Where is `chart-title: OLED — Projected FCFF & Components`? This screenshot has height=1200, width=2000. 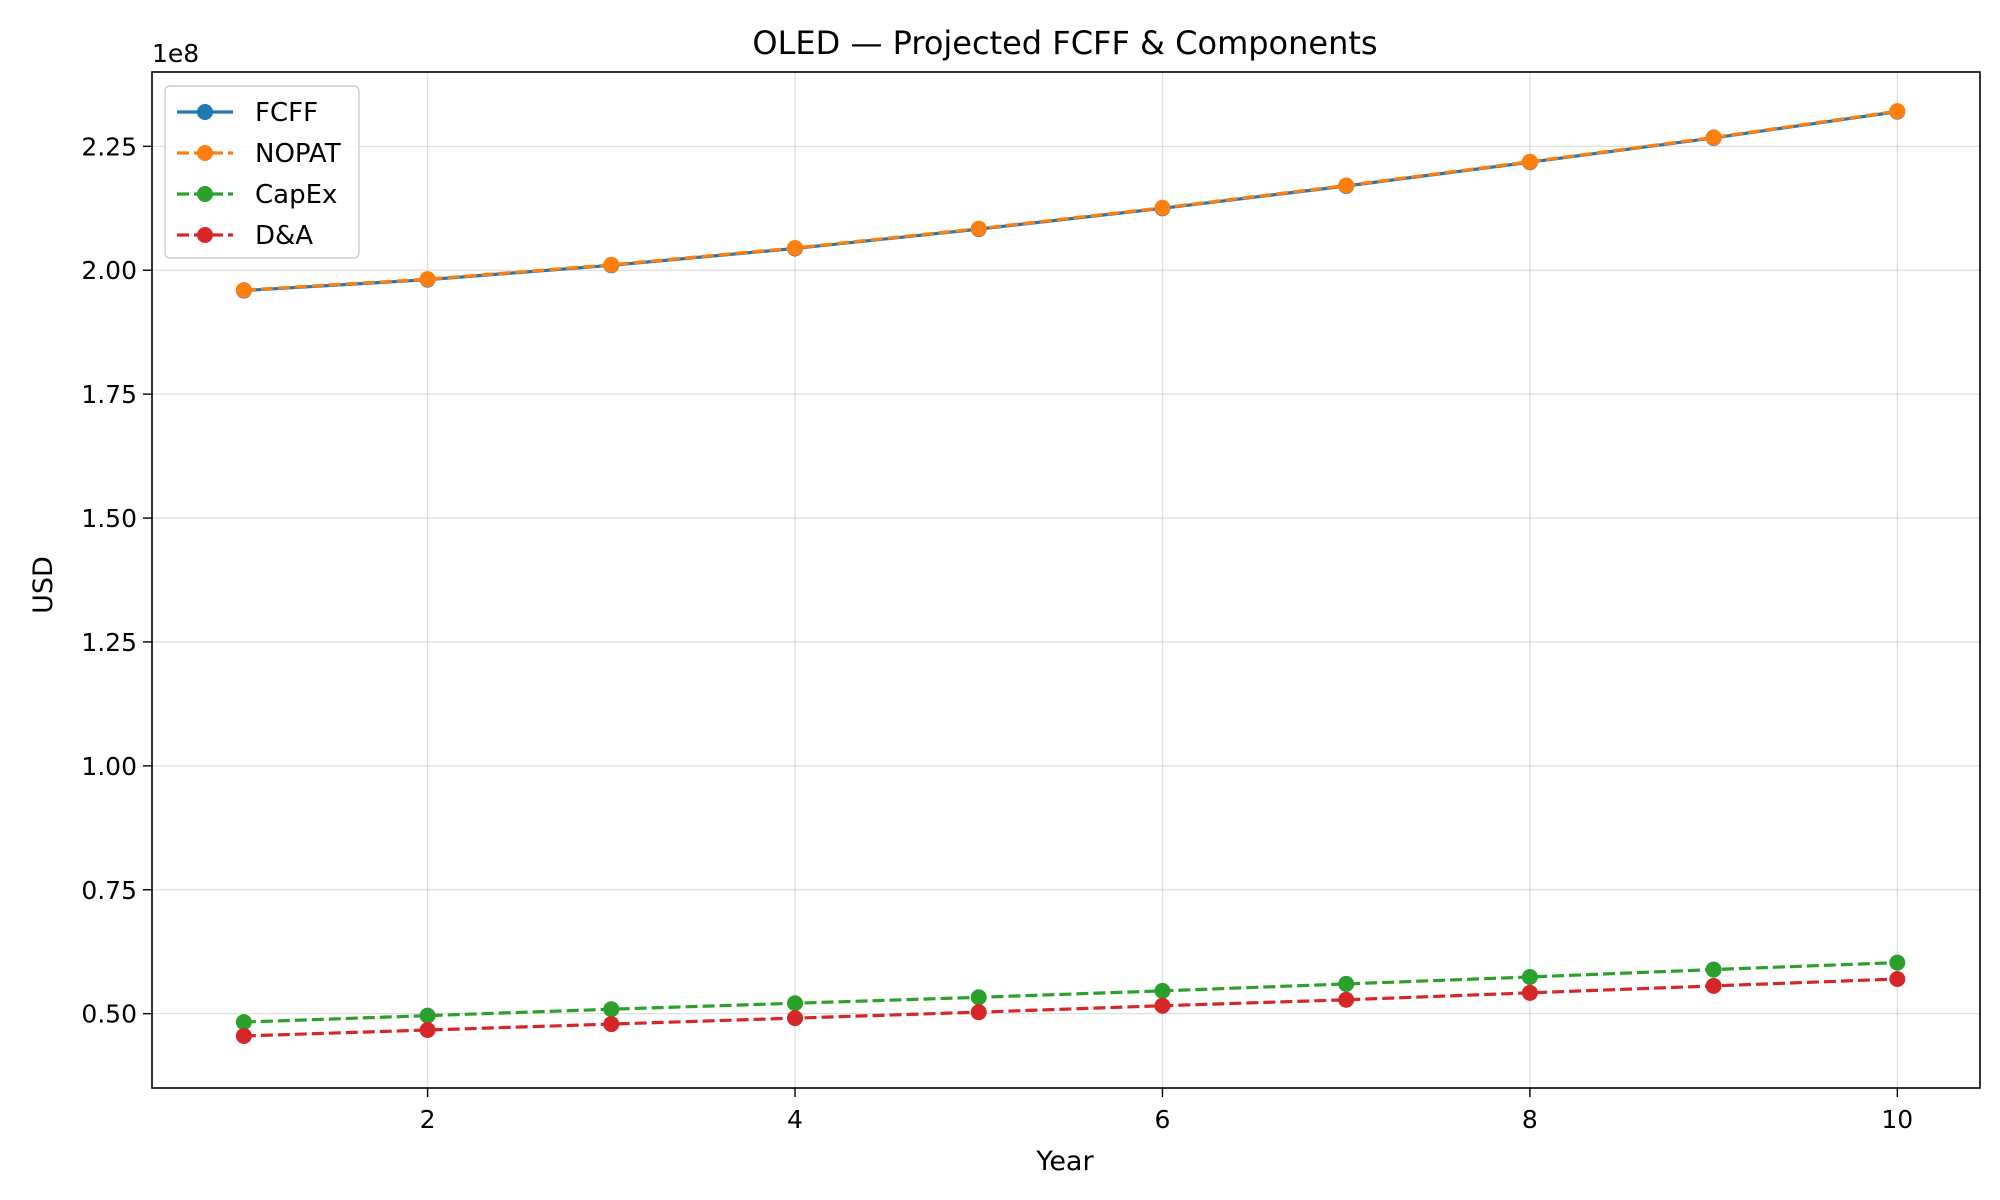
chart-title: OLED — Projected FCFF & Components is located at coordinates (1064, 43).